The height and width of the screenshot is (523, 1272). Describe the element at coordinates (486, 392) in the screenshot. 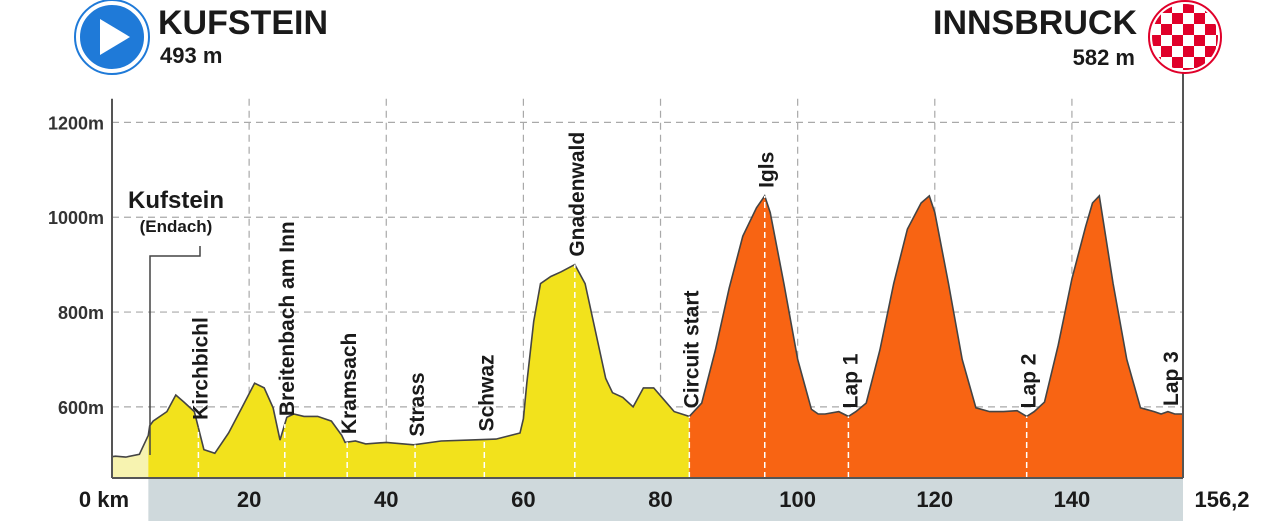

I see `place-label: Schwaz` at that location.